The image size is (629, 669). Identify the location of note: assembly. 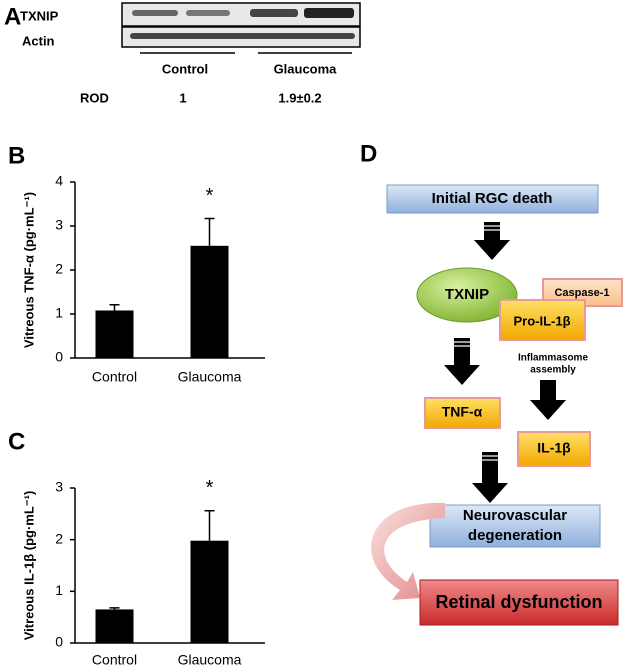
(553, 370).